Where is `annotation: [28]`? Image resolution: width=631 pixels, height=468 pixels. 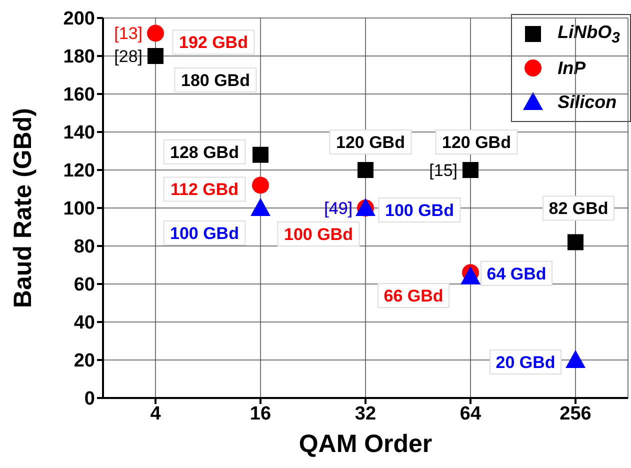 annotation: [28] is located at coordinates (128, 56).